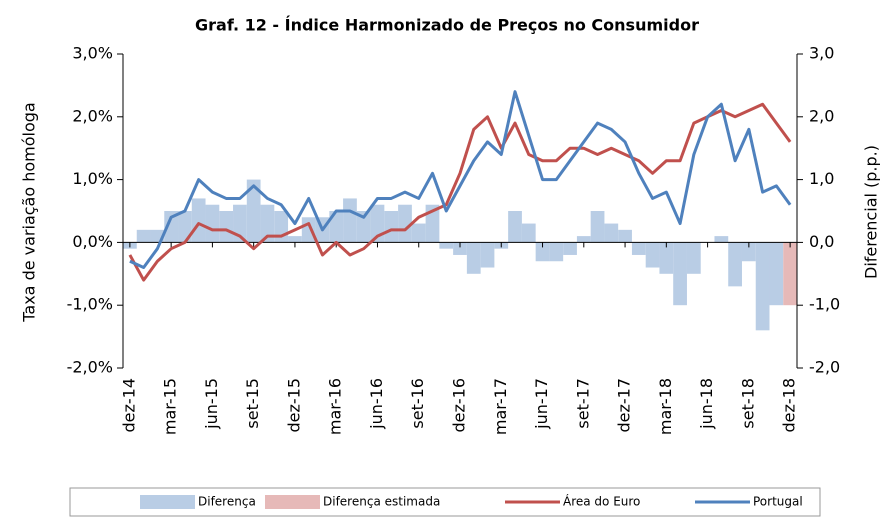  I want to click on legend-label: Diferença, so click(227, 502).